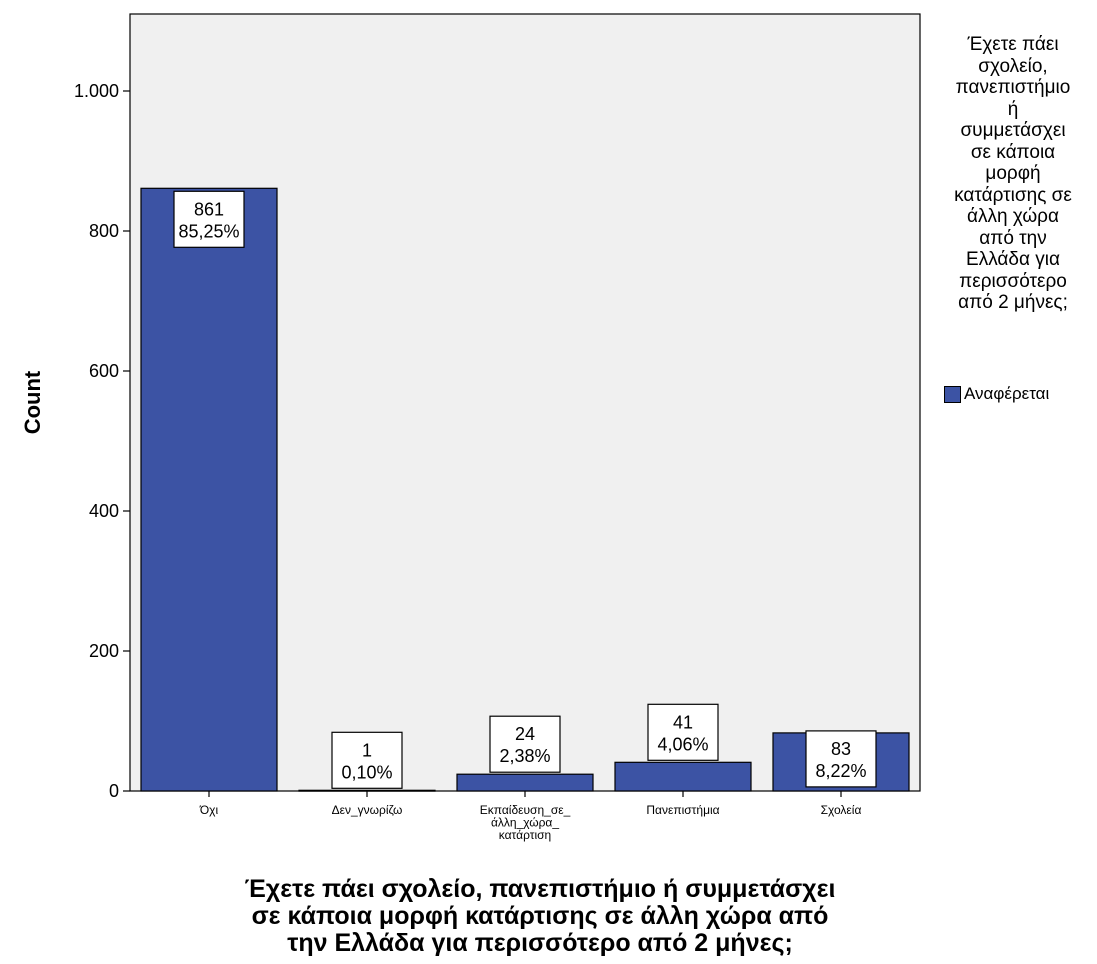 This screenshot has width=1097, height=964. What do you see at coordinates (32, 402) in the screenshot?
I see `y-axis-title: Count` at bounding box center [32, 402].